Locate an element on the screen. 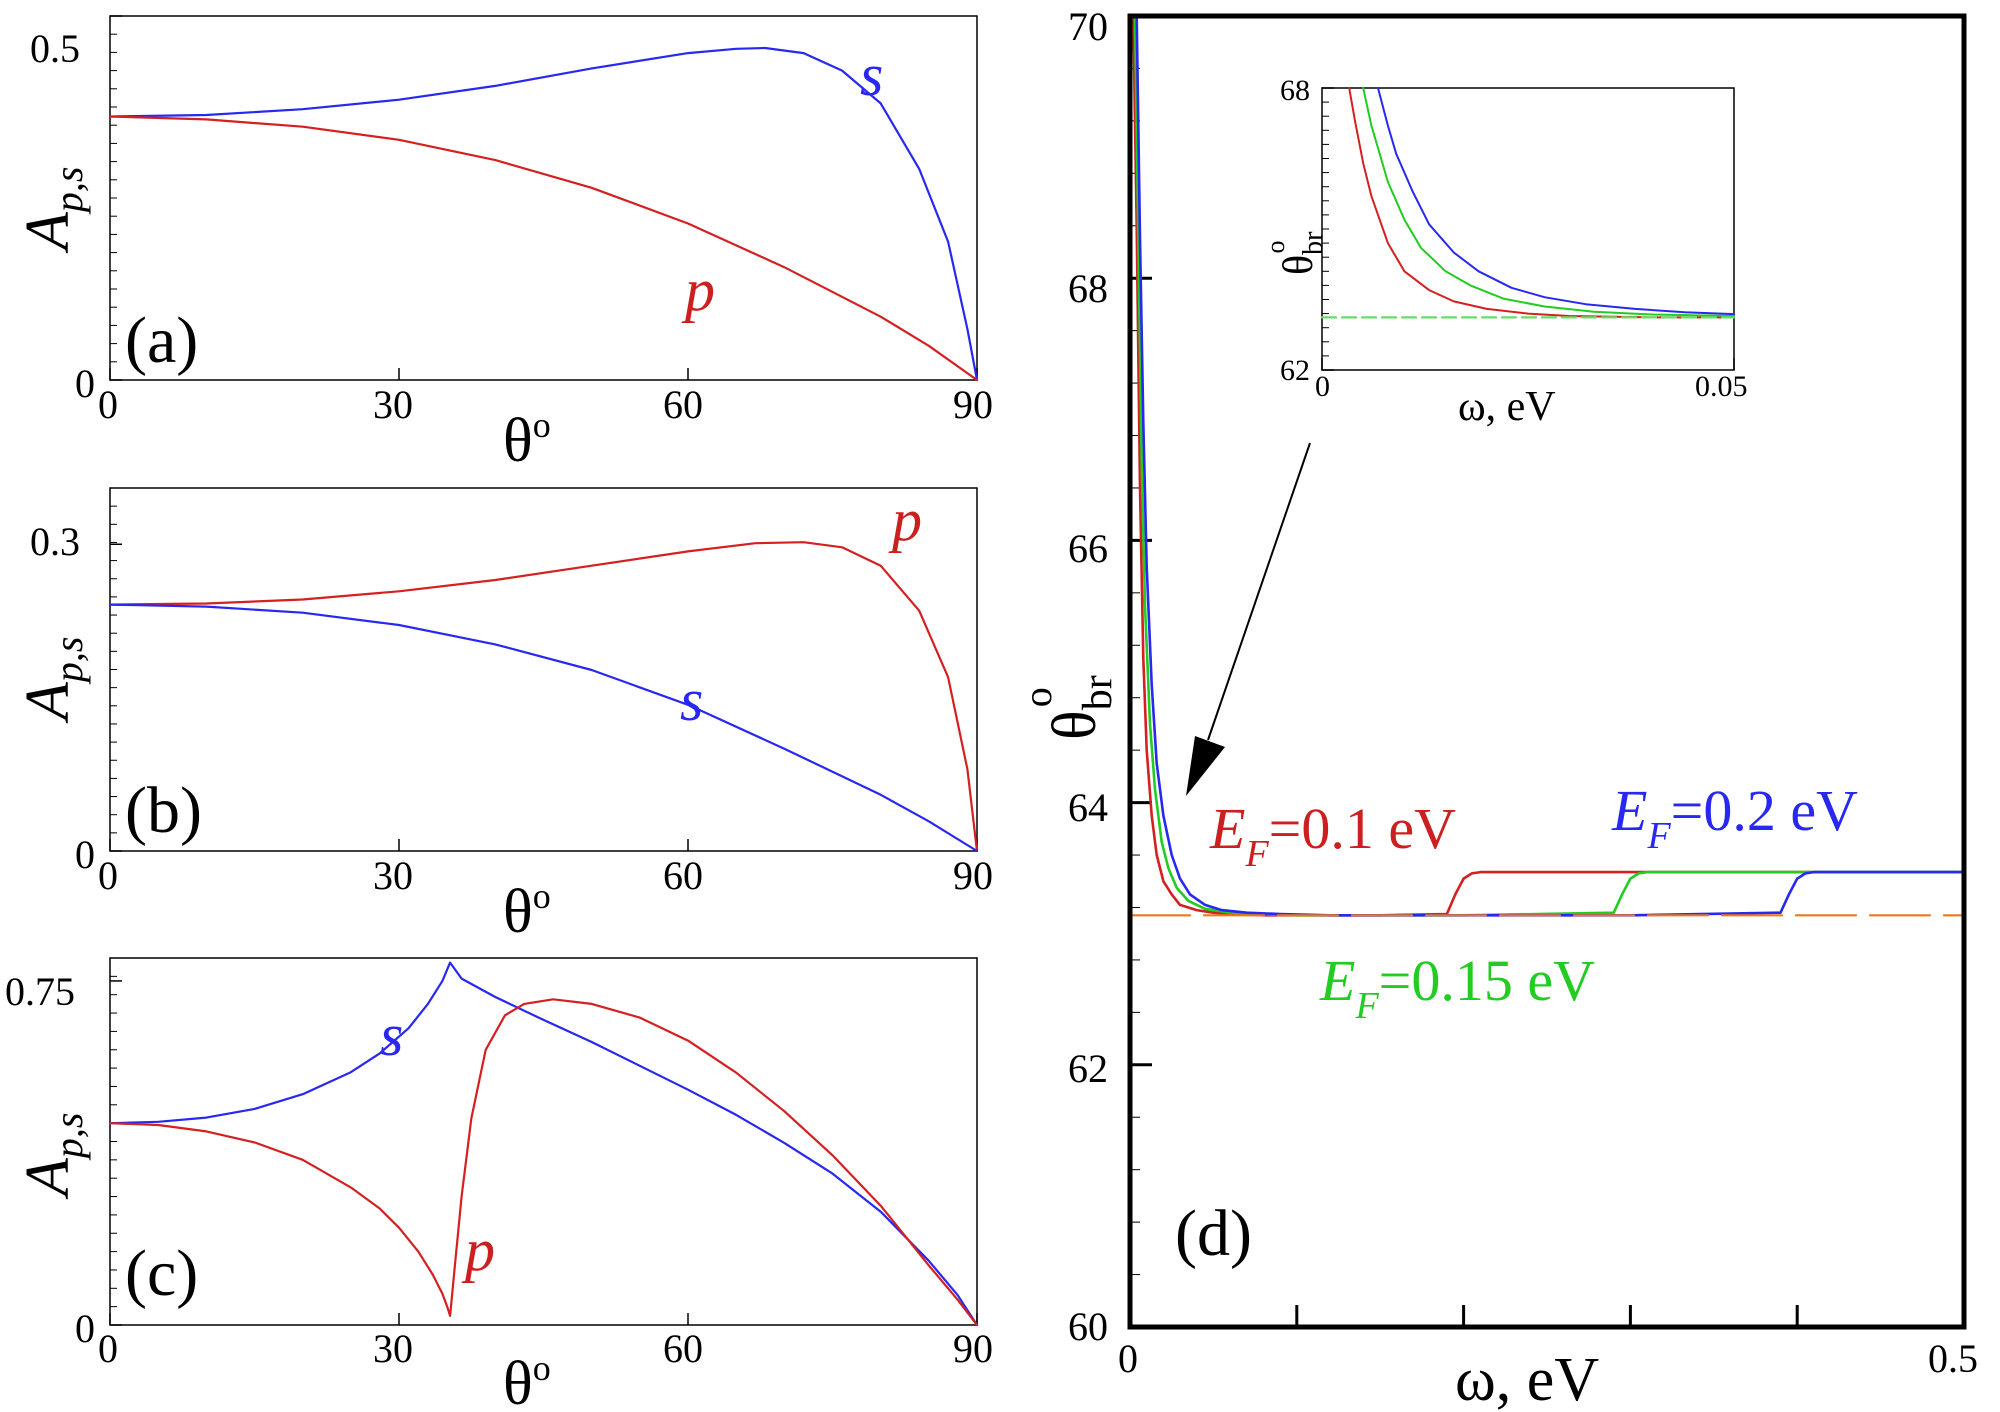  inset-ytick-62: 62 is located at coordinates (1295, 370).